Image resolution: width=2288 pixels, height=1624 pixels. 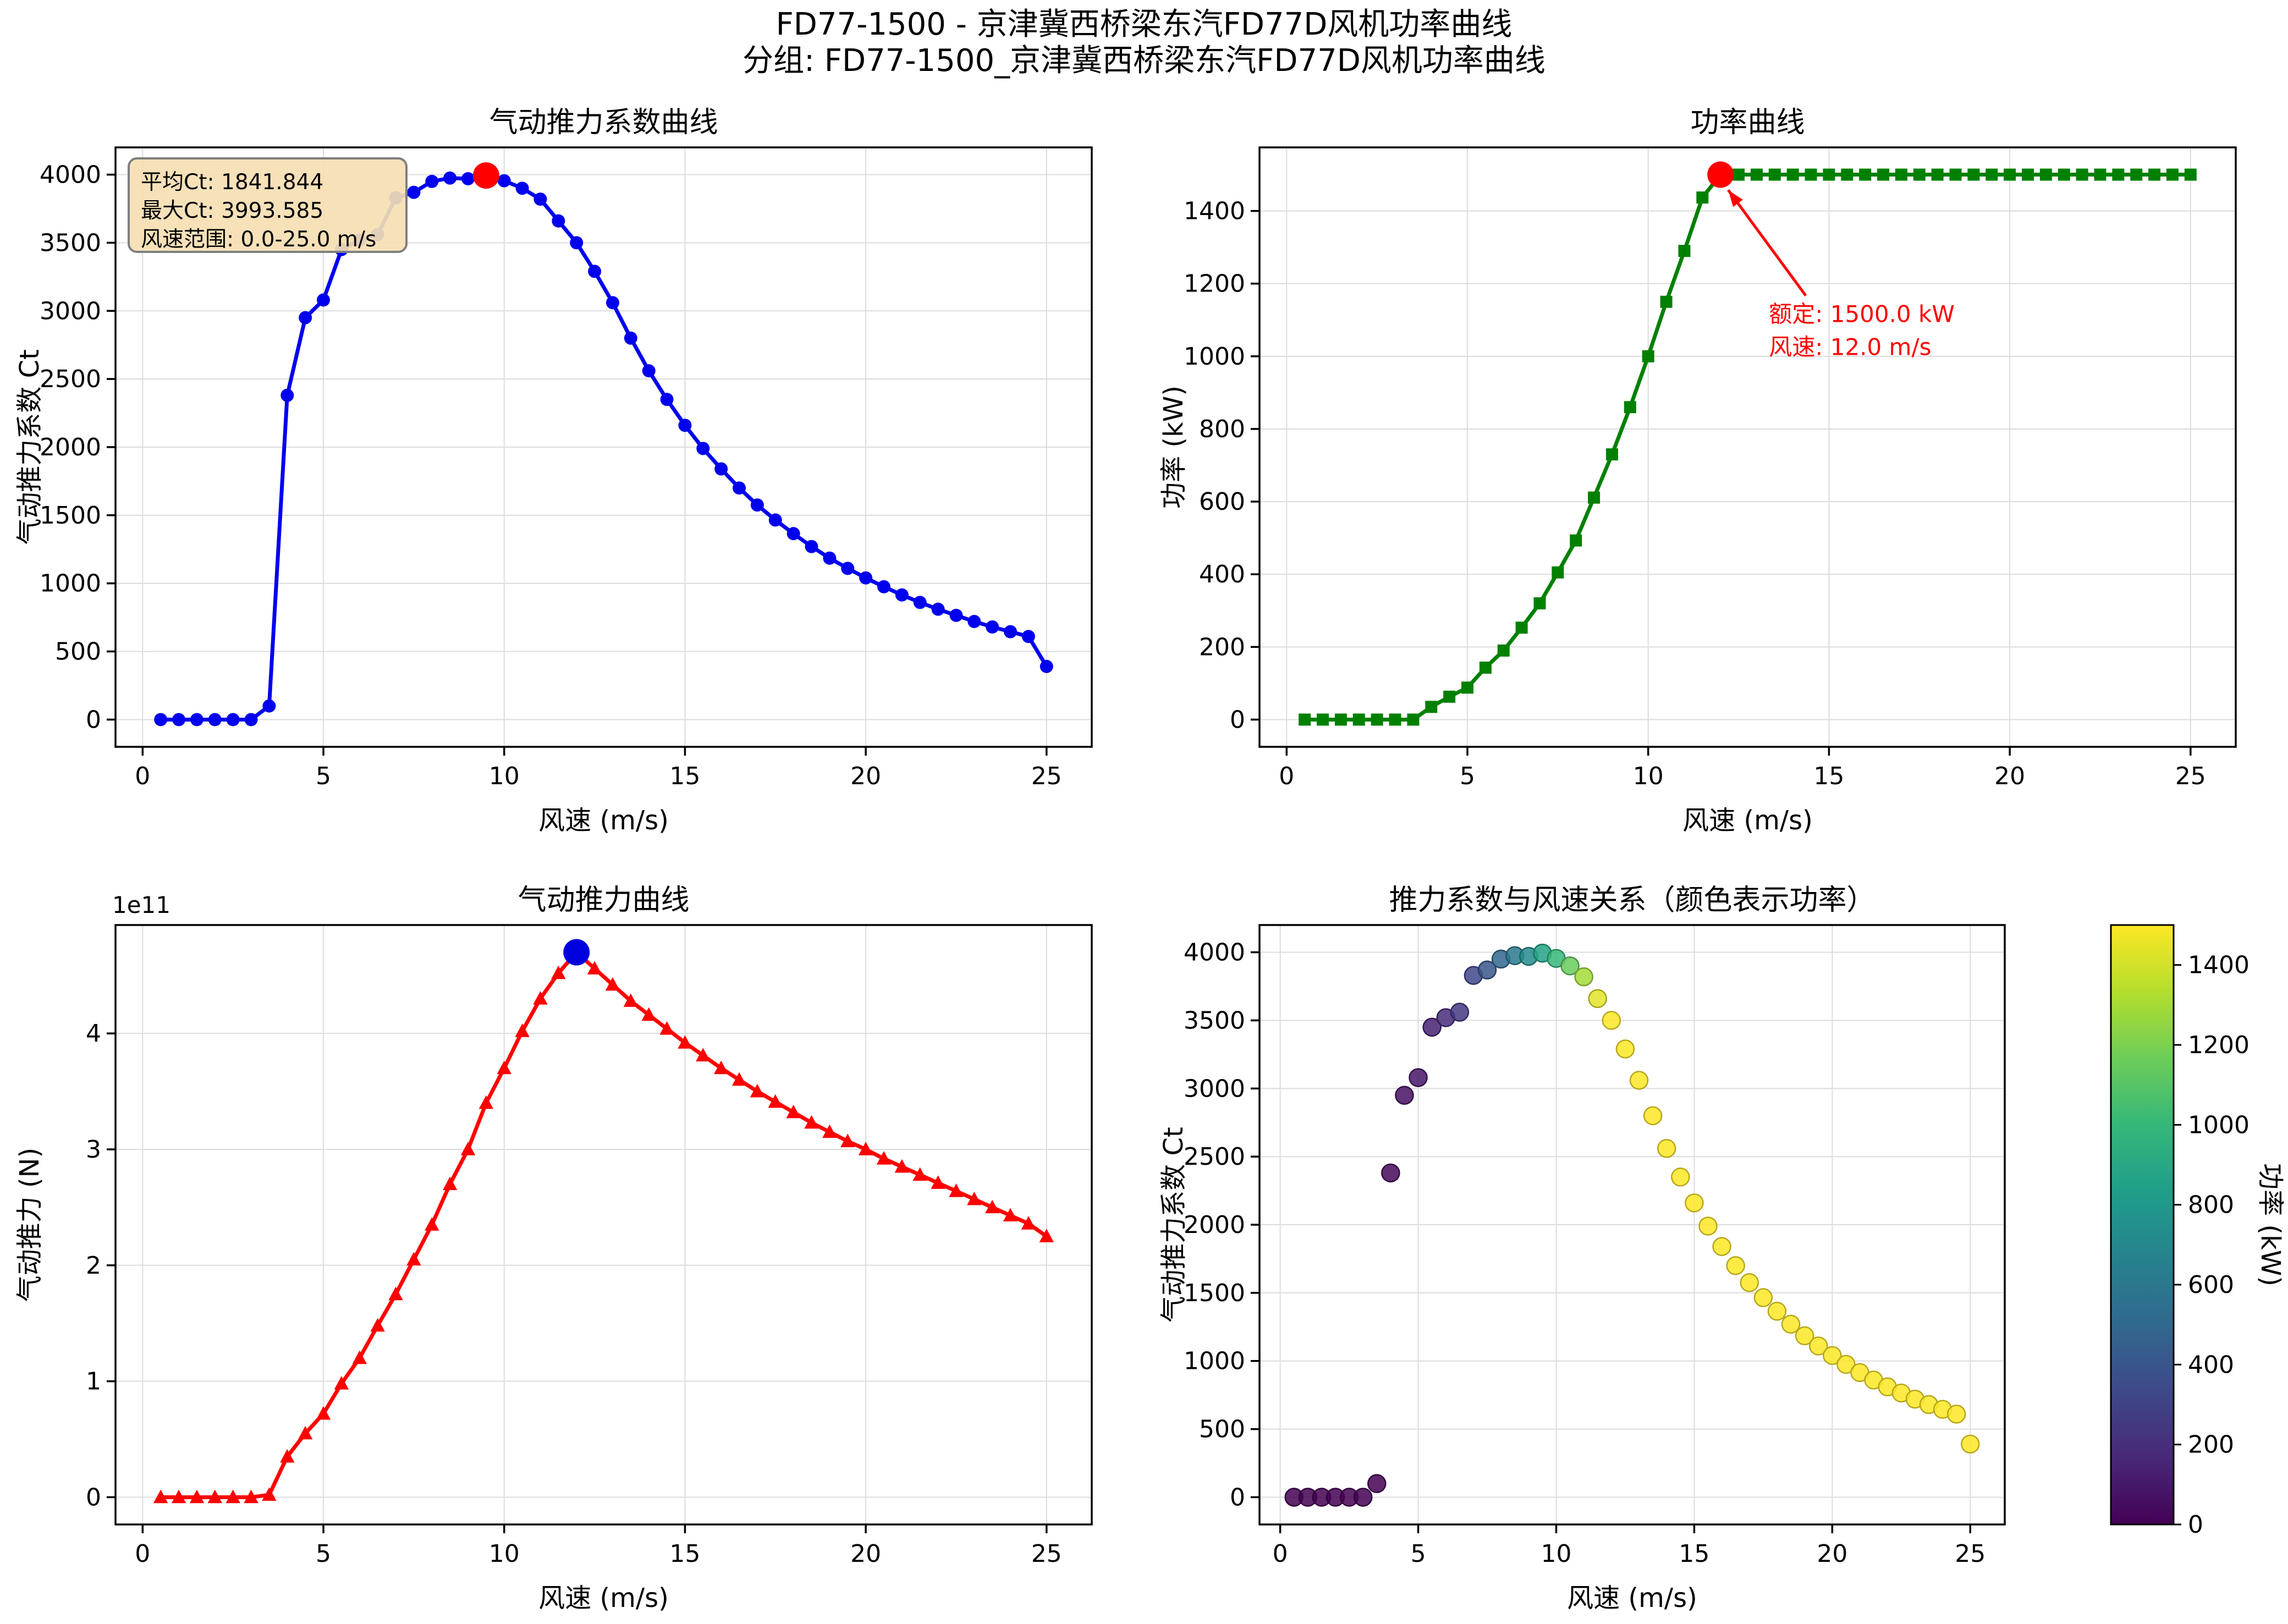 I want to click on thrust-curve-highlight-dot, so click(x=577, y=952).